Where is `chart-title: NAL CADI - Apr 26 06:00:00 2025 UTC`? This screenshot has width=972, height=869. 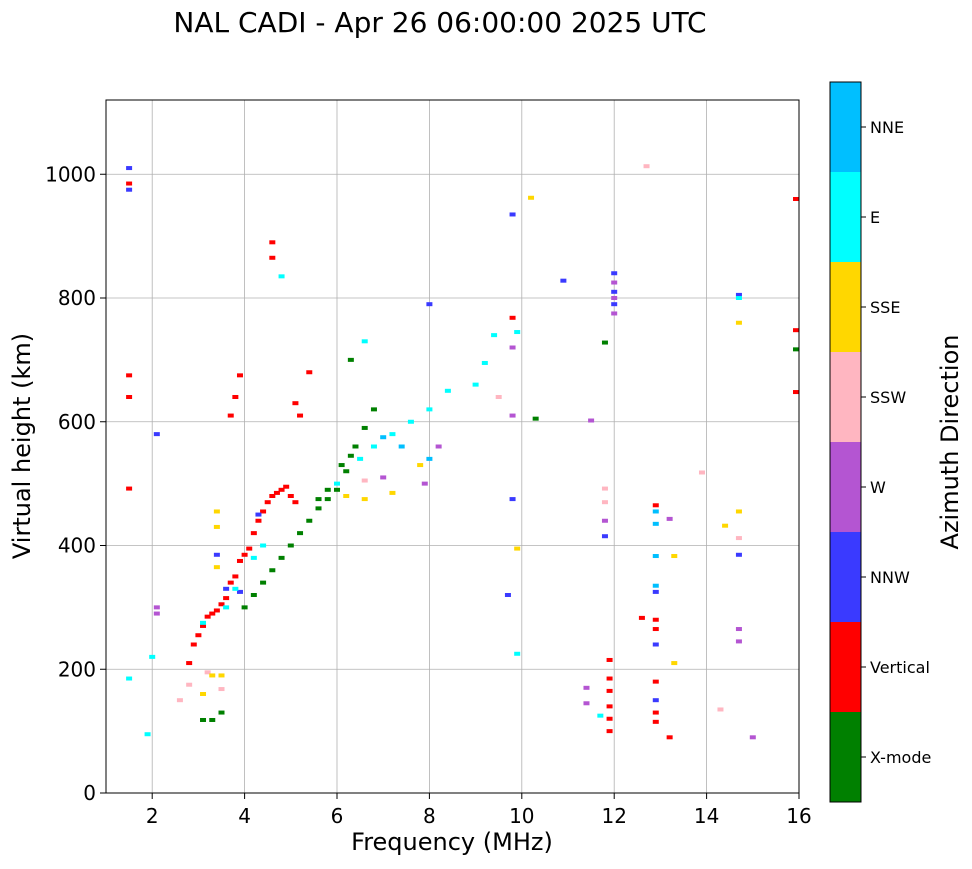
chart-title: NAL CADI - Apr 26 06:00:00 2025 UTC is located at coordinates (439, 22).